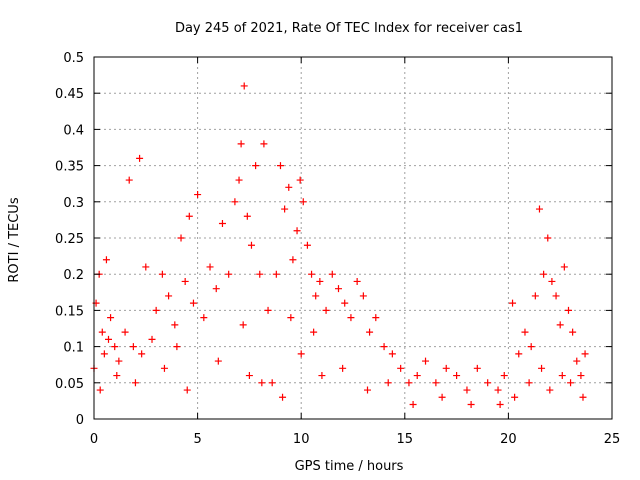 The width and height of the screenshot is (640, 480). Describe the element at coordinates (69, 167) in the screenshot. I see `y-tick-label: 0.35` at that location.